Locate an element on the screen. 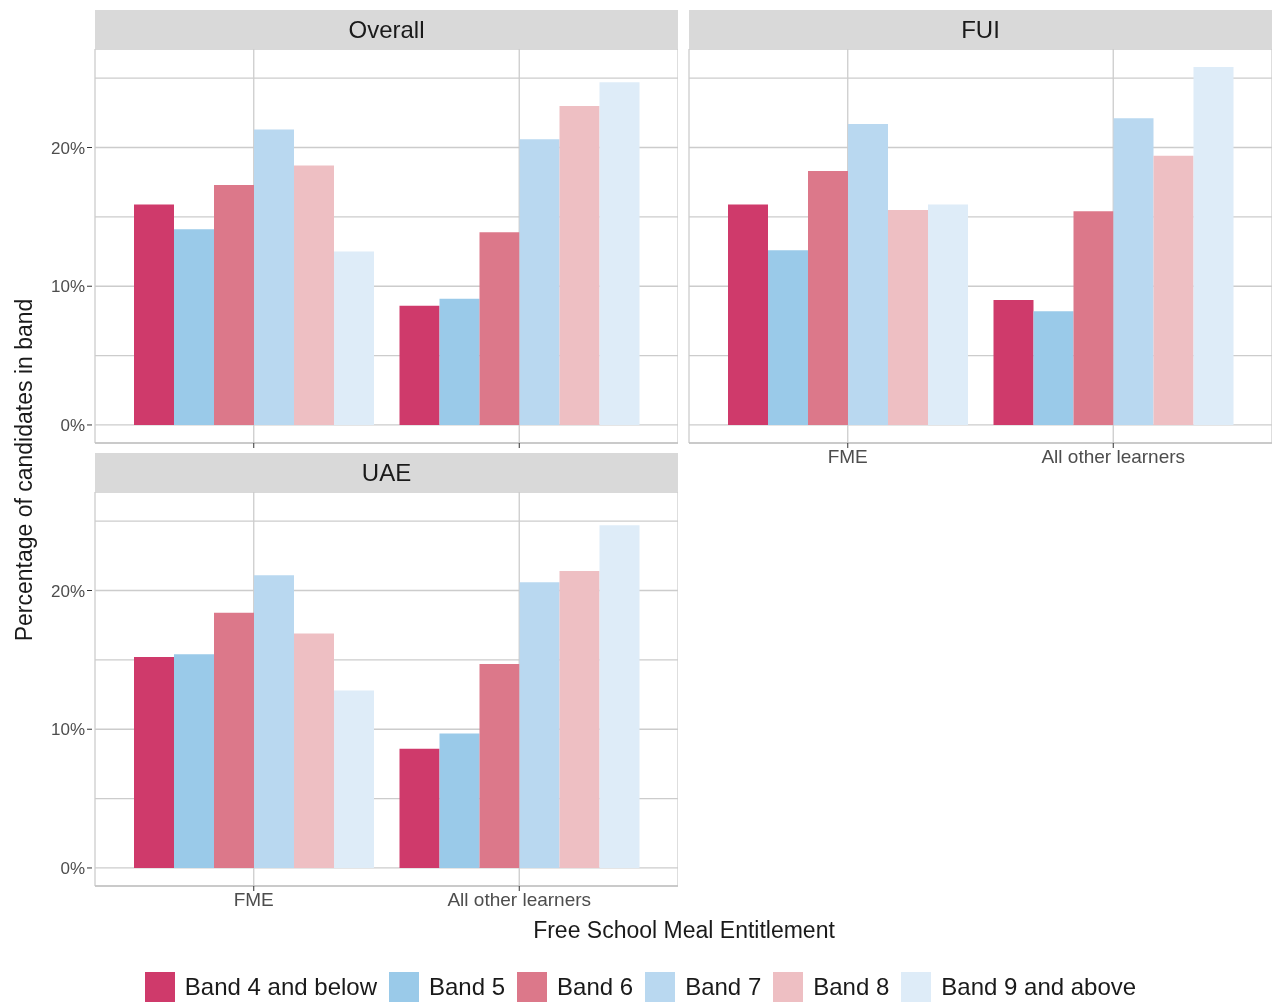  y-axis-title: Percentage of candidates in band is located at coordinates (24, 470).